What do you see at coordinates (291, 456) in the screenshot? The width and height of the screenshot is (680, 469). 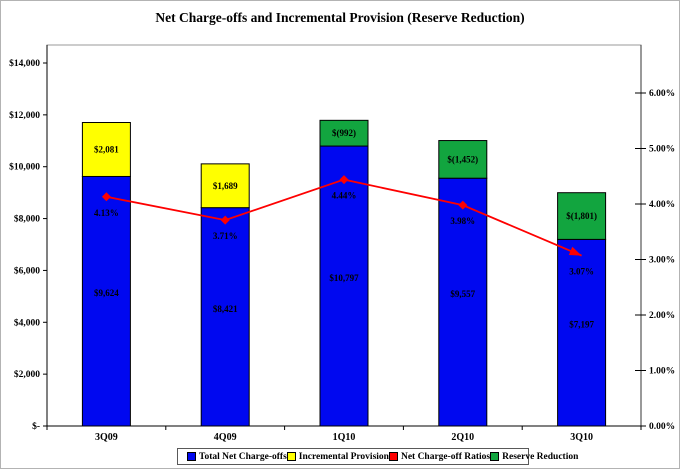 I see `legend-marker-incremental-provision-icon` at bounding box center [291, 456].